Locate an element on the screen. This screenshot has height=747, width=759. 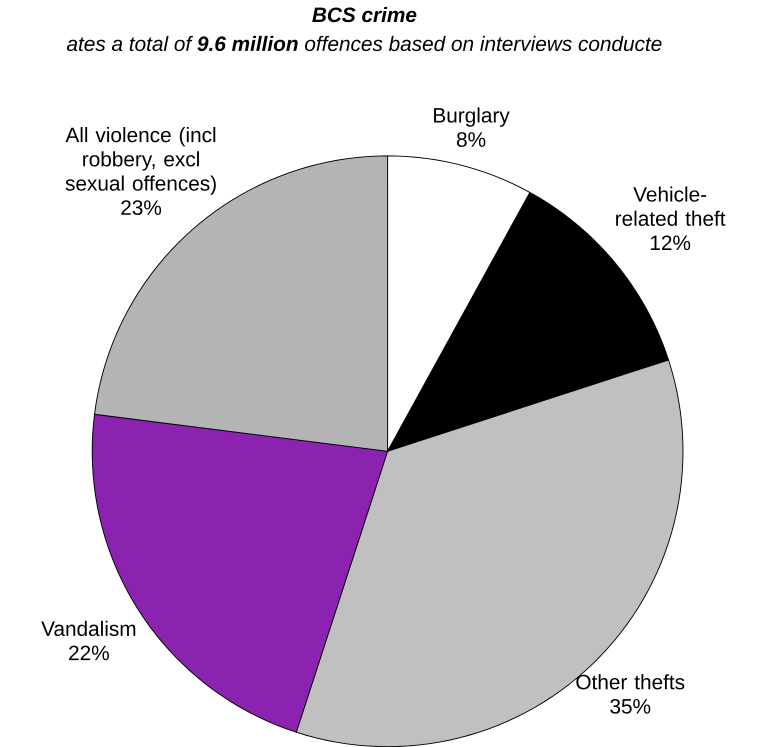
data-label: 22% is located at coordinates (89, 653).